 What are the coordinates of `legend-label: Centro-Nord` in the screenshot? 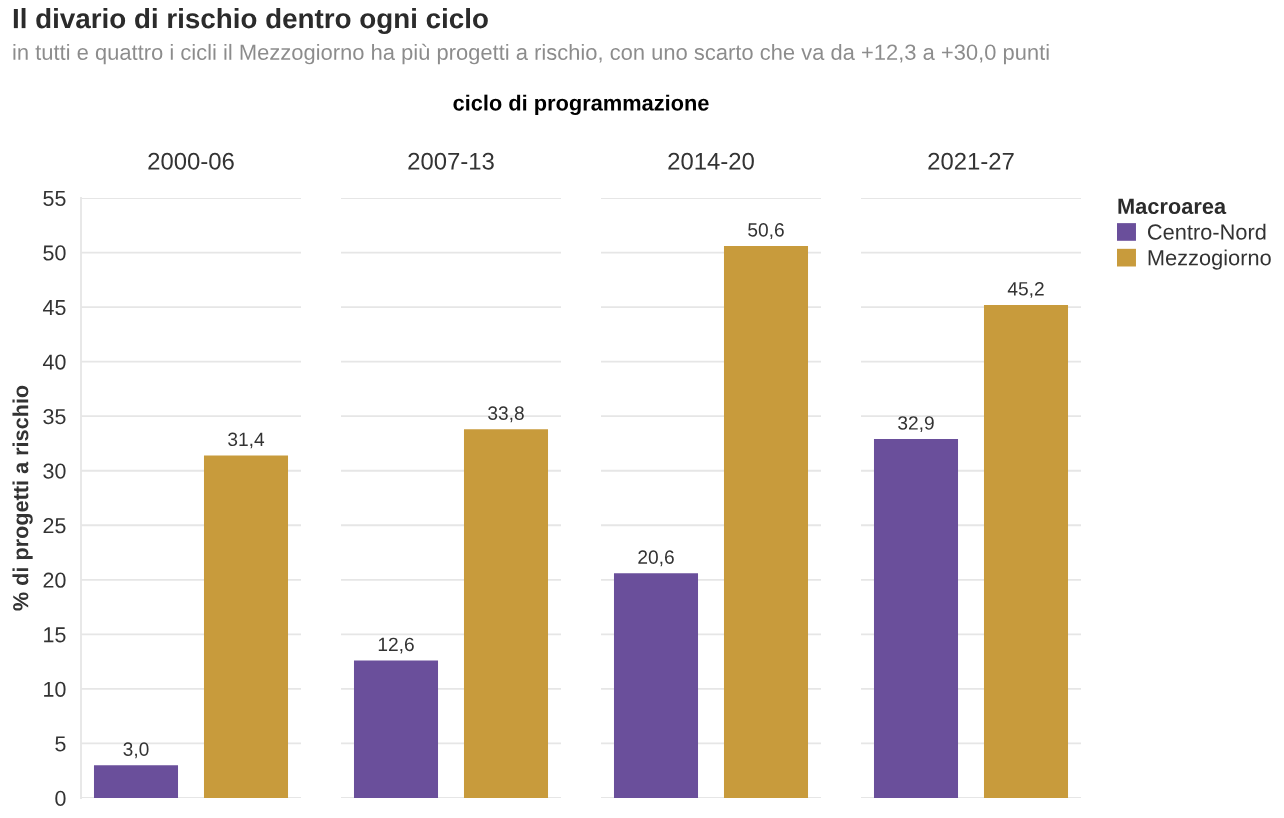 It's located at (1206, 231).